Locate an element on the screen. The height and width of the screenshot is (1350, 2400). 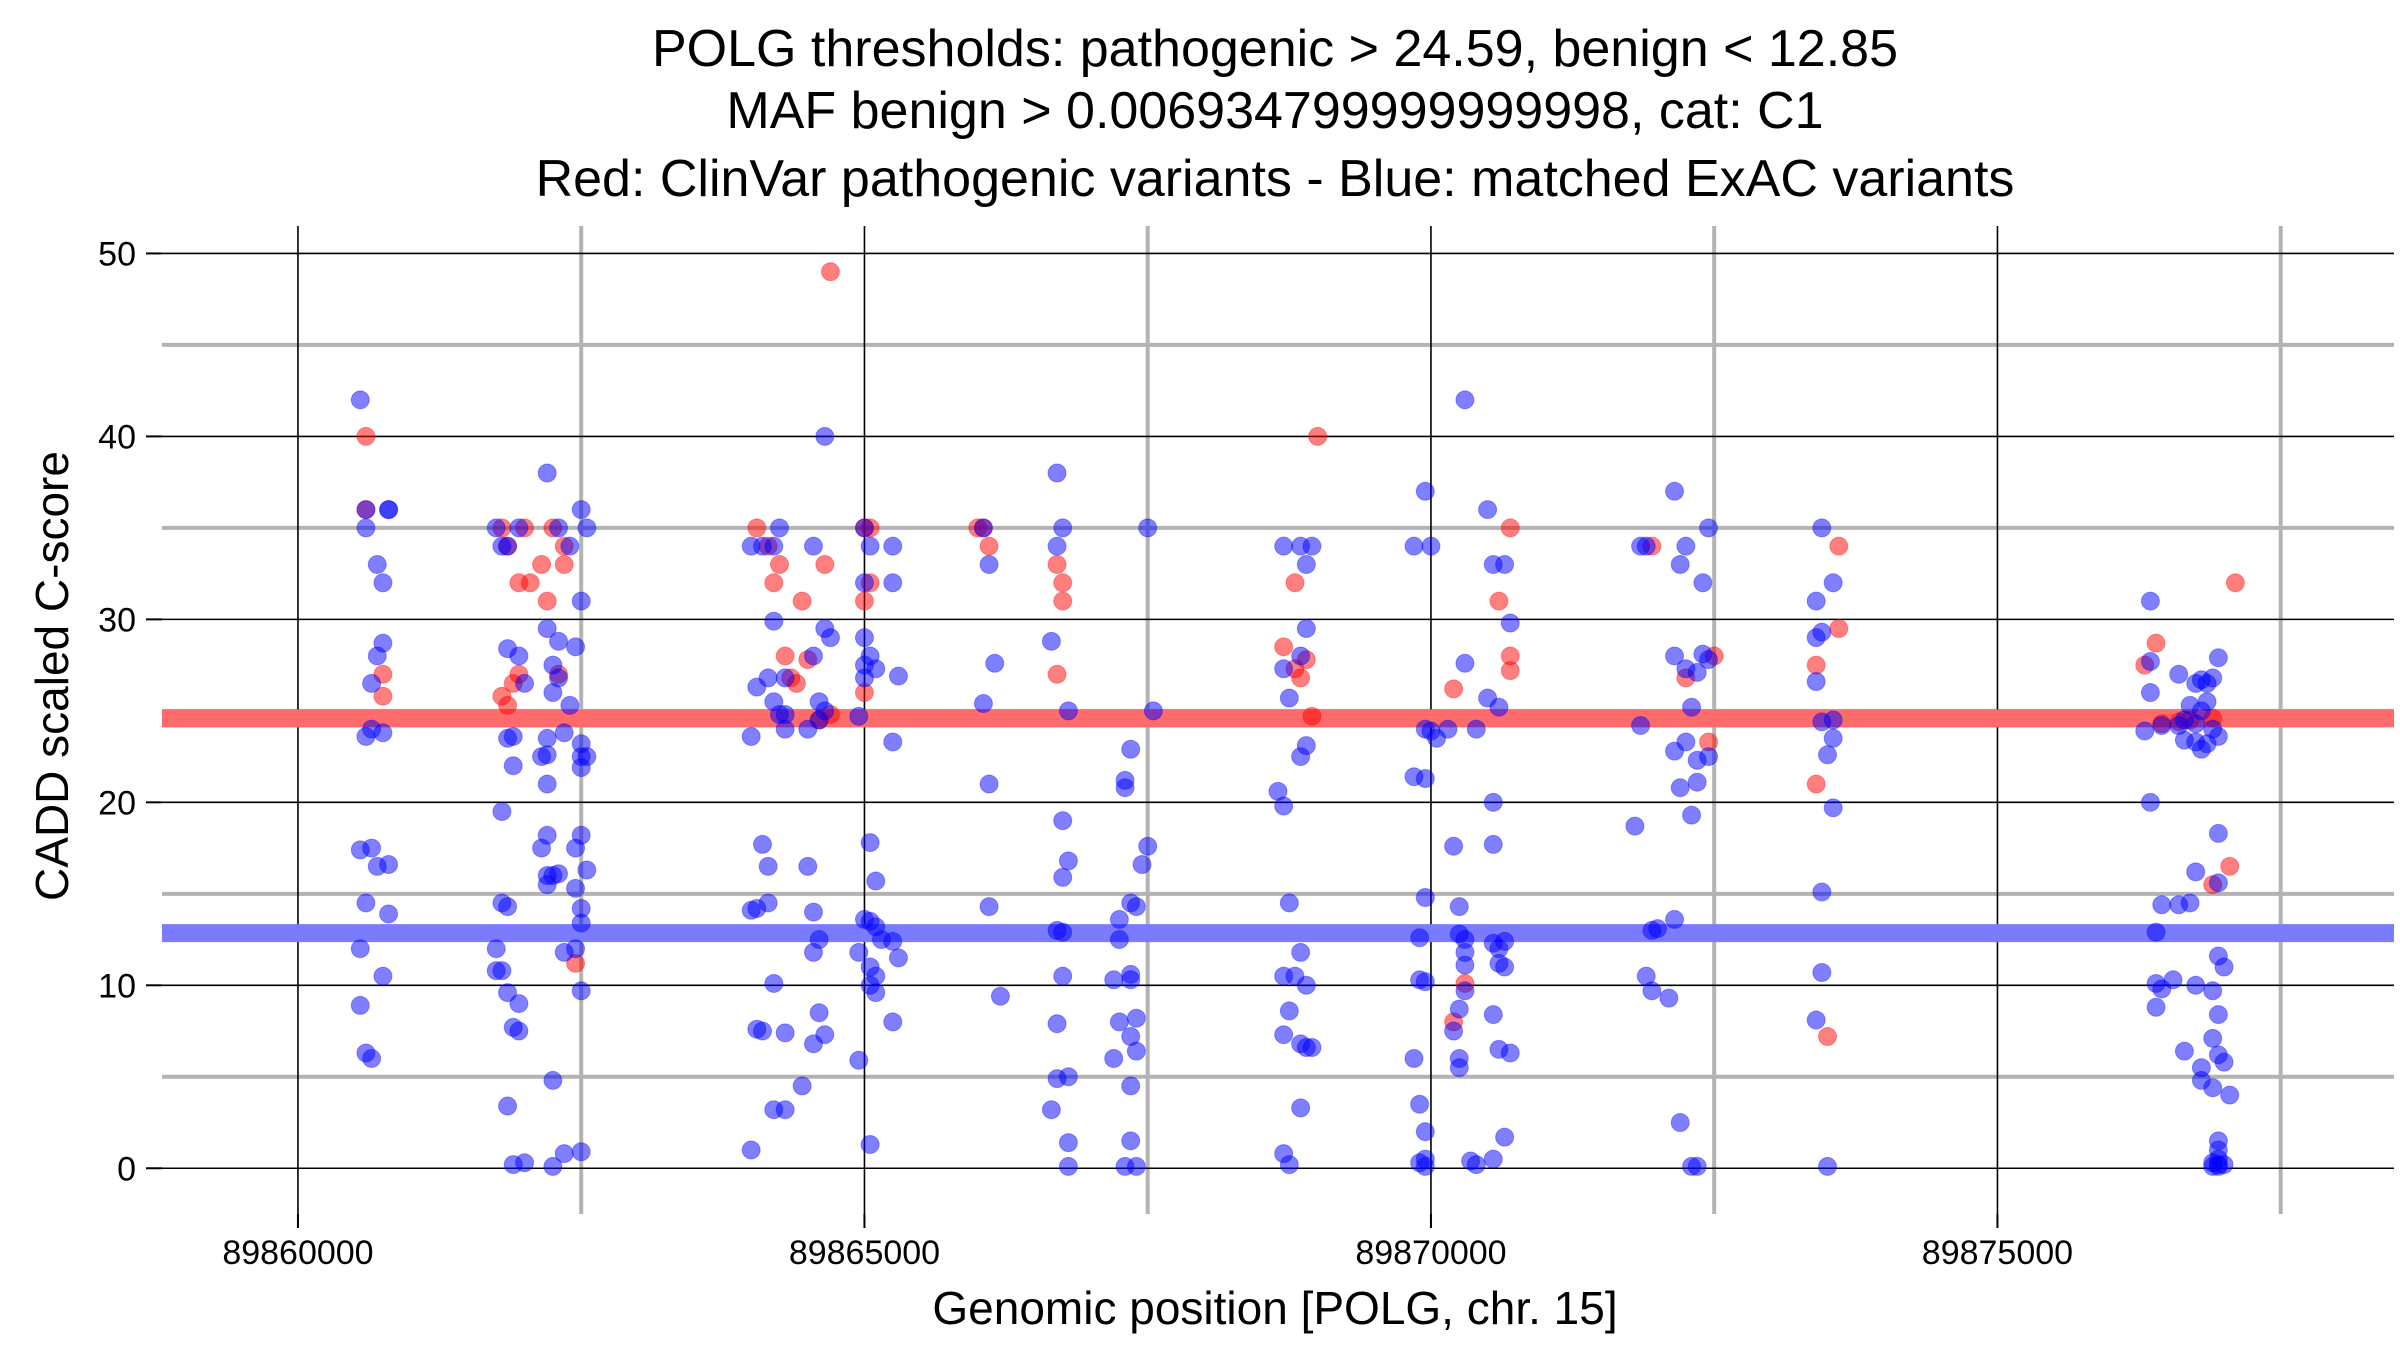
y-tick-label-1: 10 is located at coordinates (117, 986).